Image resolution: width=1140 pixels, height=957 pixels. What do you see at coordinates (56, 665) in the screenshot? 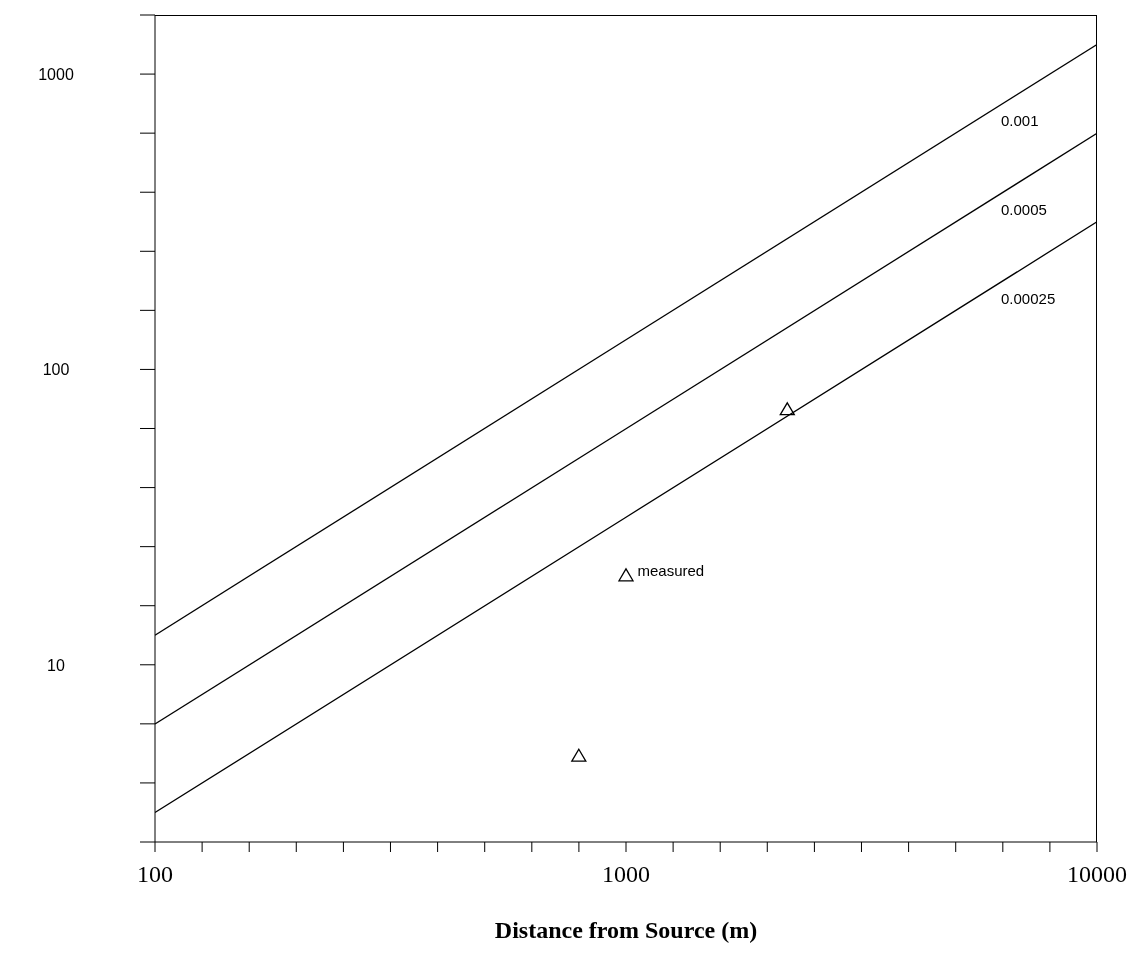
I see `y-tick-label: 10` at bounding box center [56, 665].